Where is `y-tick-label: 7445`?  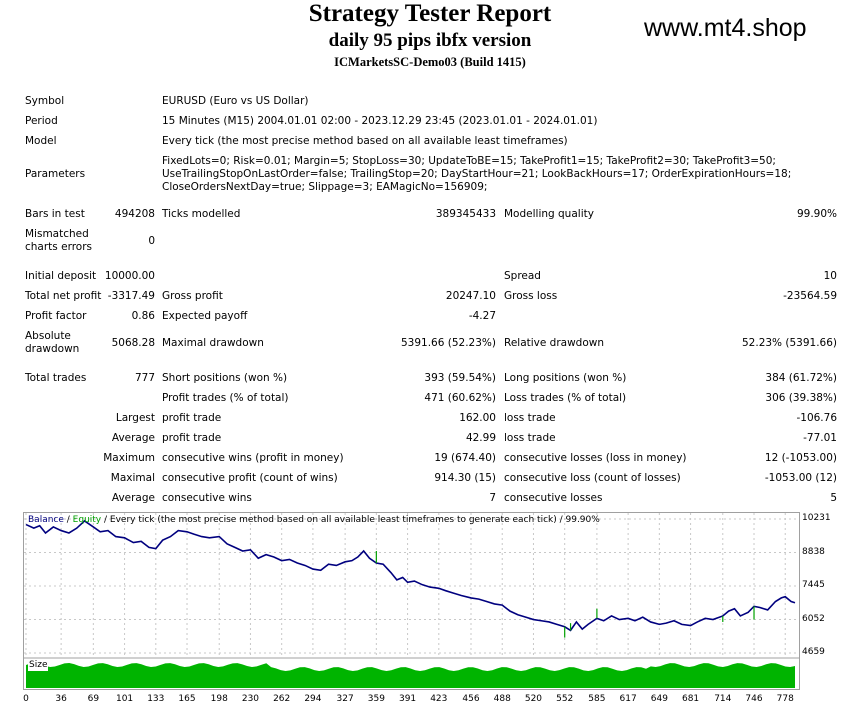
y-tick-label: 7445 is located at coordinates (813, 585).